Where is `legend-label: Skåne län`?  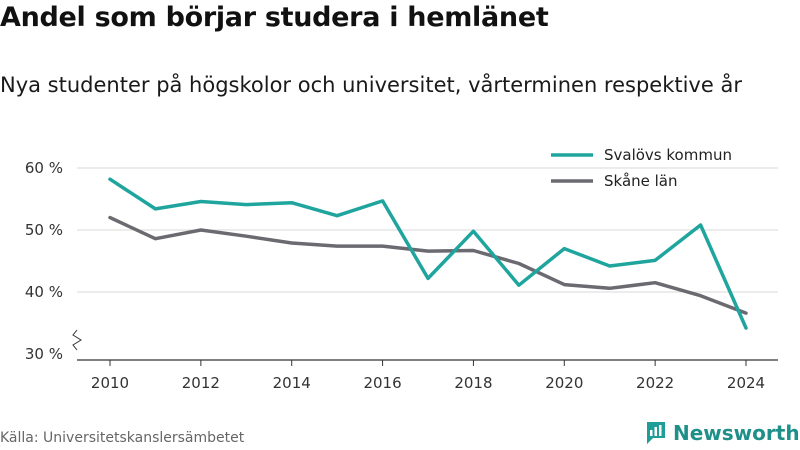 legend-label: Skåne län is located at coordinates (641, 181).